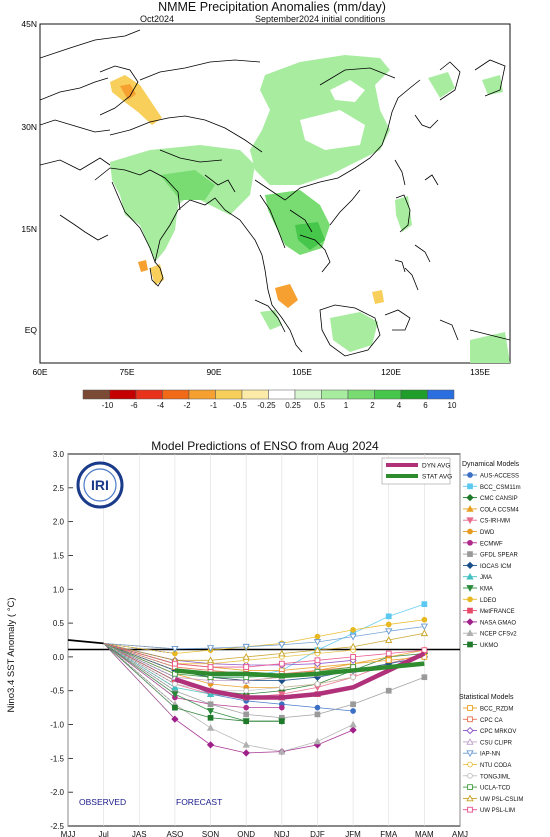  What do you see at coordinates (500, 488) in the screenshot?
I see `legend-label: BCC_CSM11m` at bounding box center [500, 488].